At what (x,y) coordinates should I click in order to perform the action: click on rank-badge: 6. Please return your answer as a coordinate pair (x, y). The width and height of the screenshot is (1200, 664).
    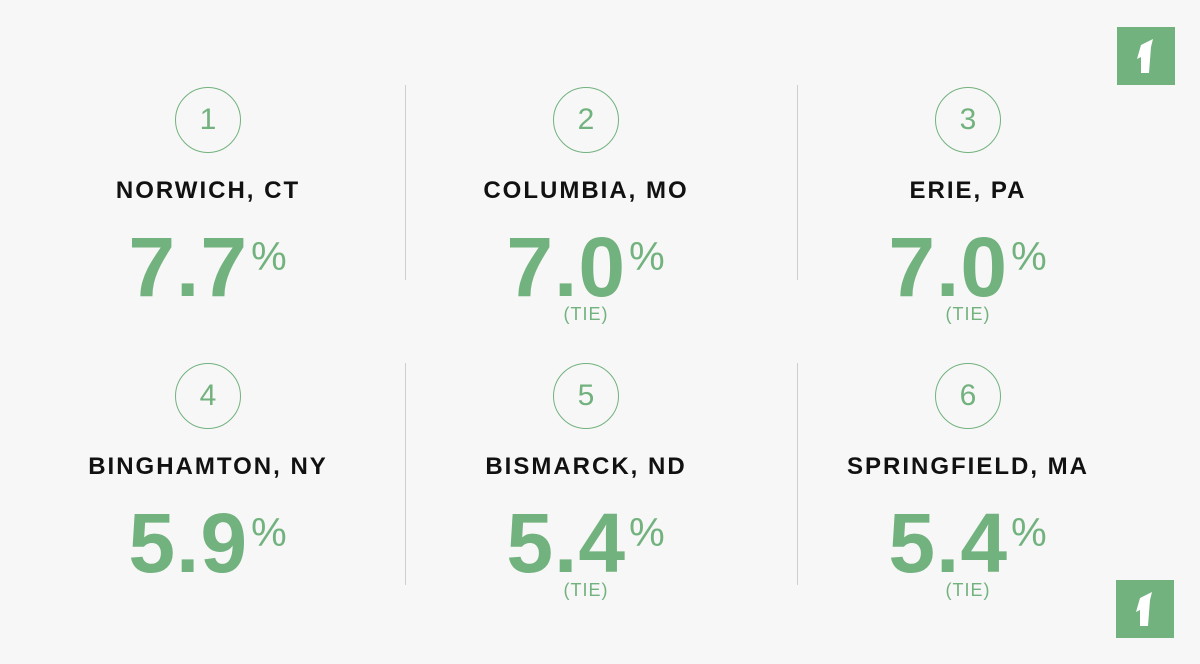
    Looking at the image, I should click on (968, 396).